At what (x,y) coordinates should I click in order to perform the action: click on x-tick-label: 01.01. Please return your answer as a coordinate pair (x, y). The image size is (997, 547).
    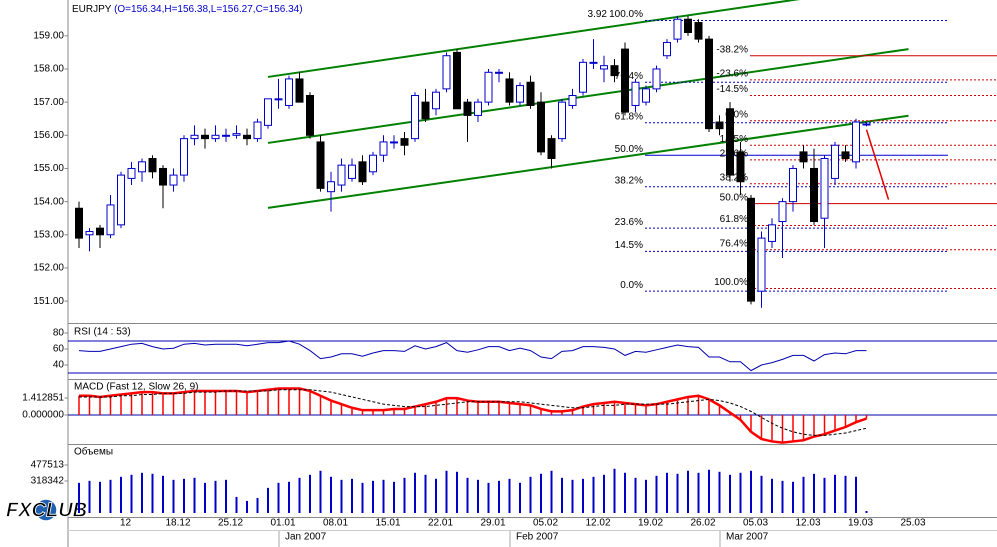
    Looking at the image, I should click on (282, 523).